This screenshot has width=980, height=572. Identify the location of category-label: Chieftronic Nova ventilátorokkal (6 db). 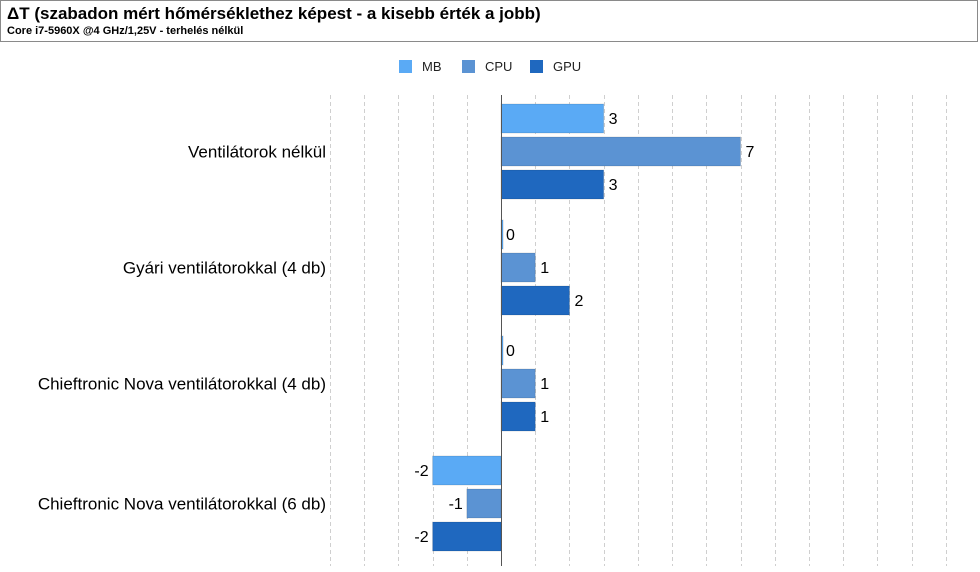
(182, 504).